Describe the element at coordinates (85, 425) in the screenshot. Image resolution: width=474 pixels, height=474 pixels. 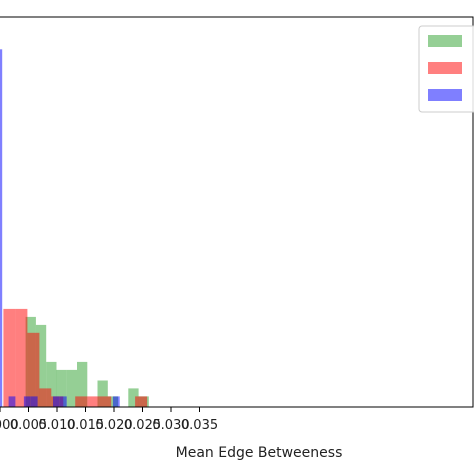
I see `x-tick-label-4: 0.015` at that location.